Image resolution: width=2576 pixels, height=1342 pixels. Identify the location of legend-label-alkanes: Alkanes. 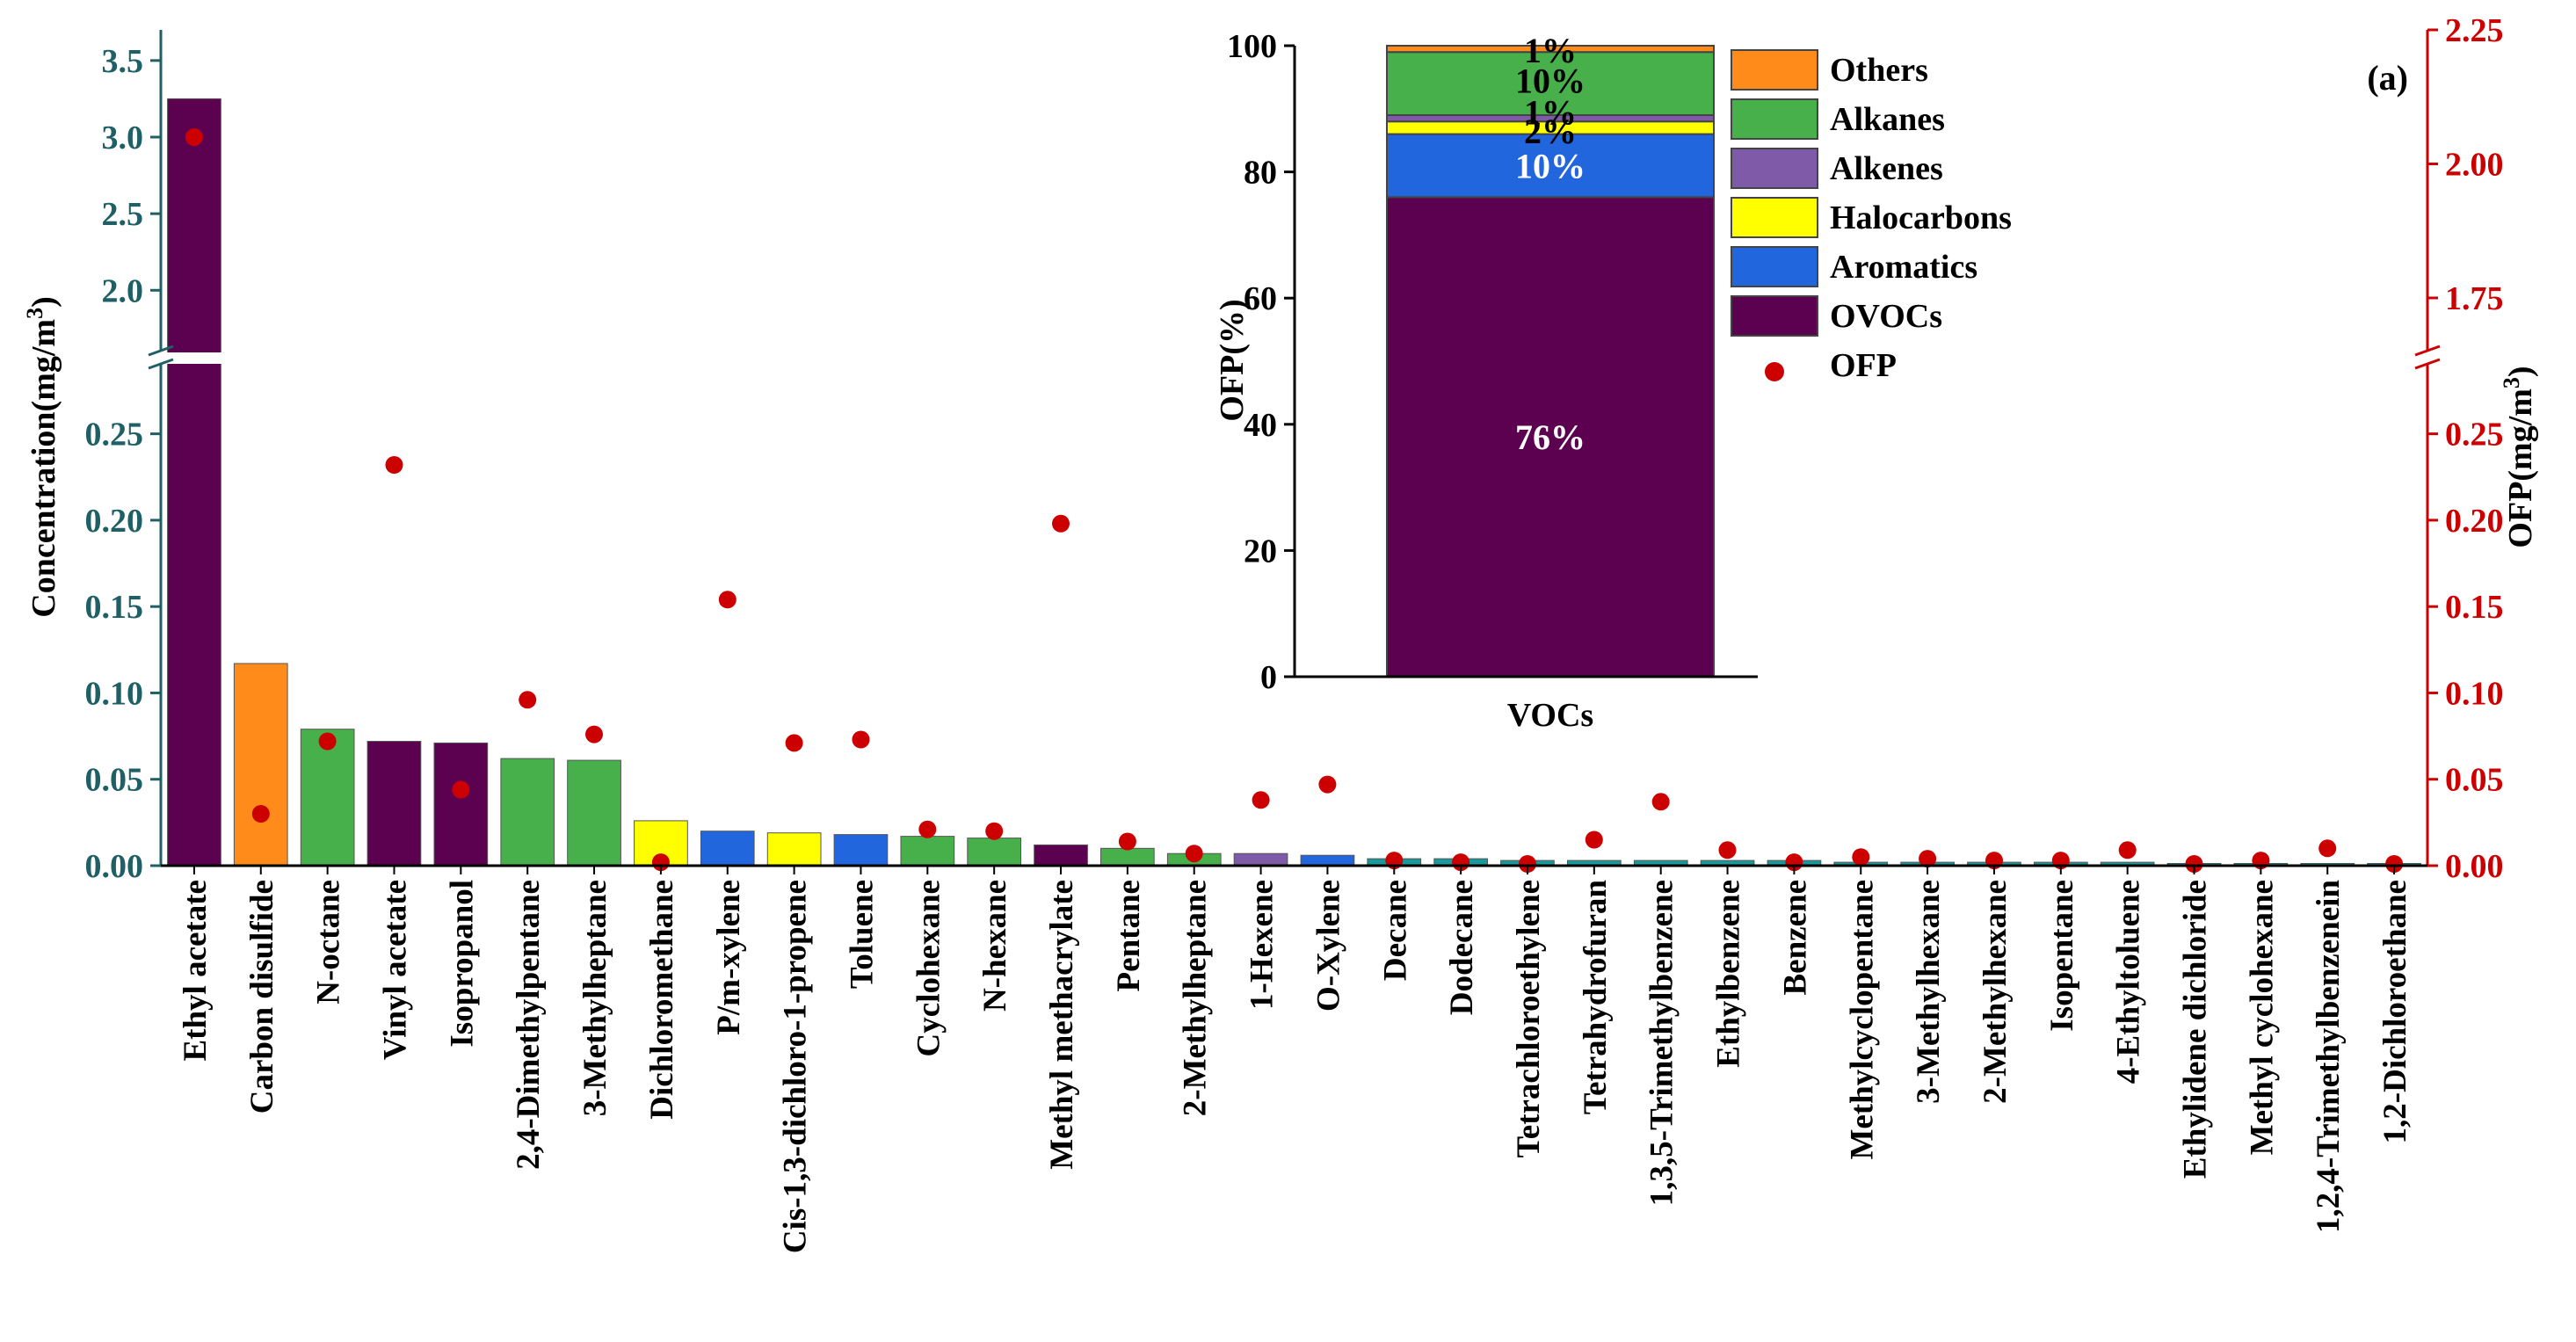
(1887, 119).